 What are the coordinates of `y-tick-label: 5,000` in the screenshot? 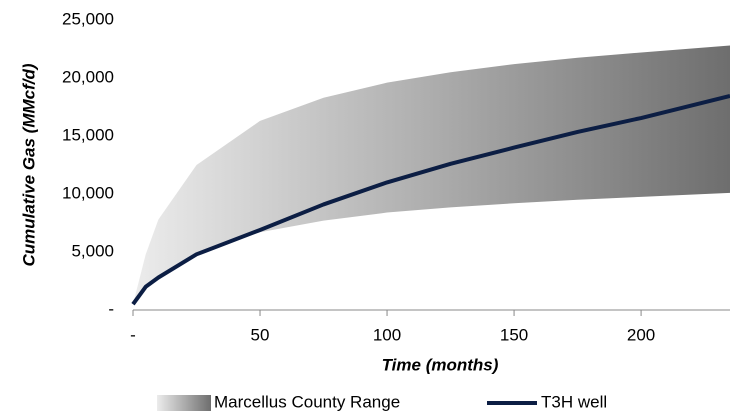 It's located at (92, 250).